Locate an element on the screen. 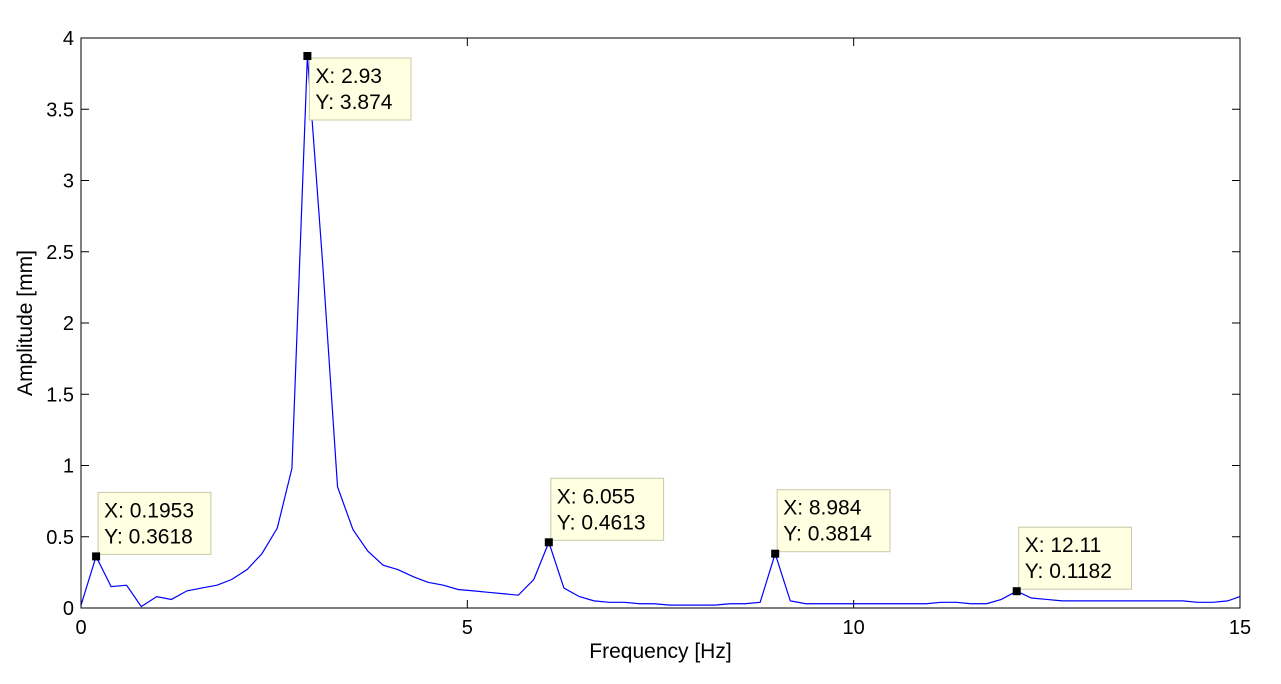  x-tick-label: 10 is located at coordinates (854, 628).